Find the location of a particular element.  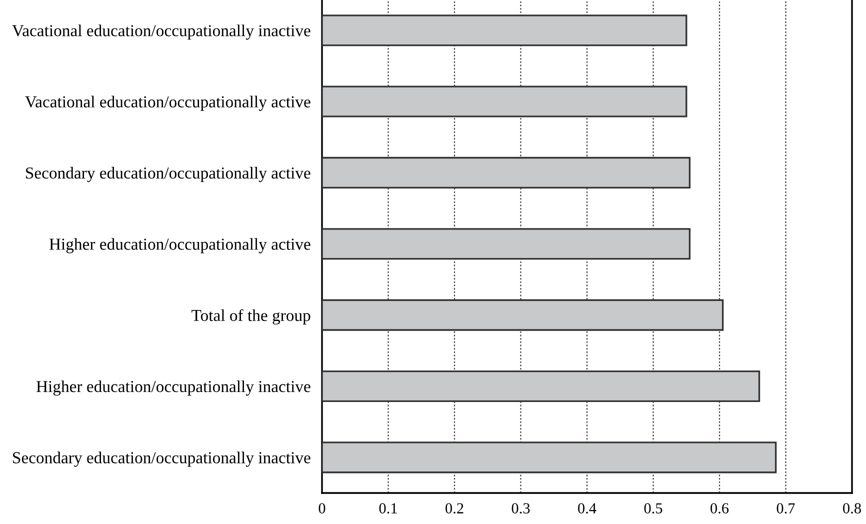

x-tick-label: 0.8 is located at coordinates (852, 508).